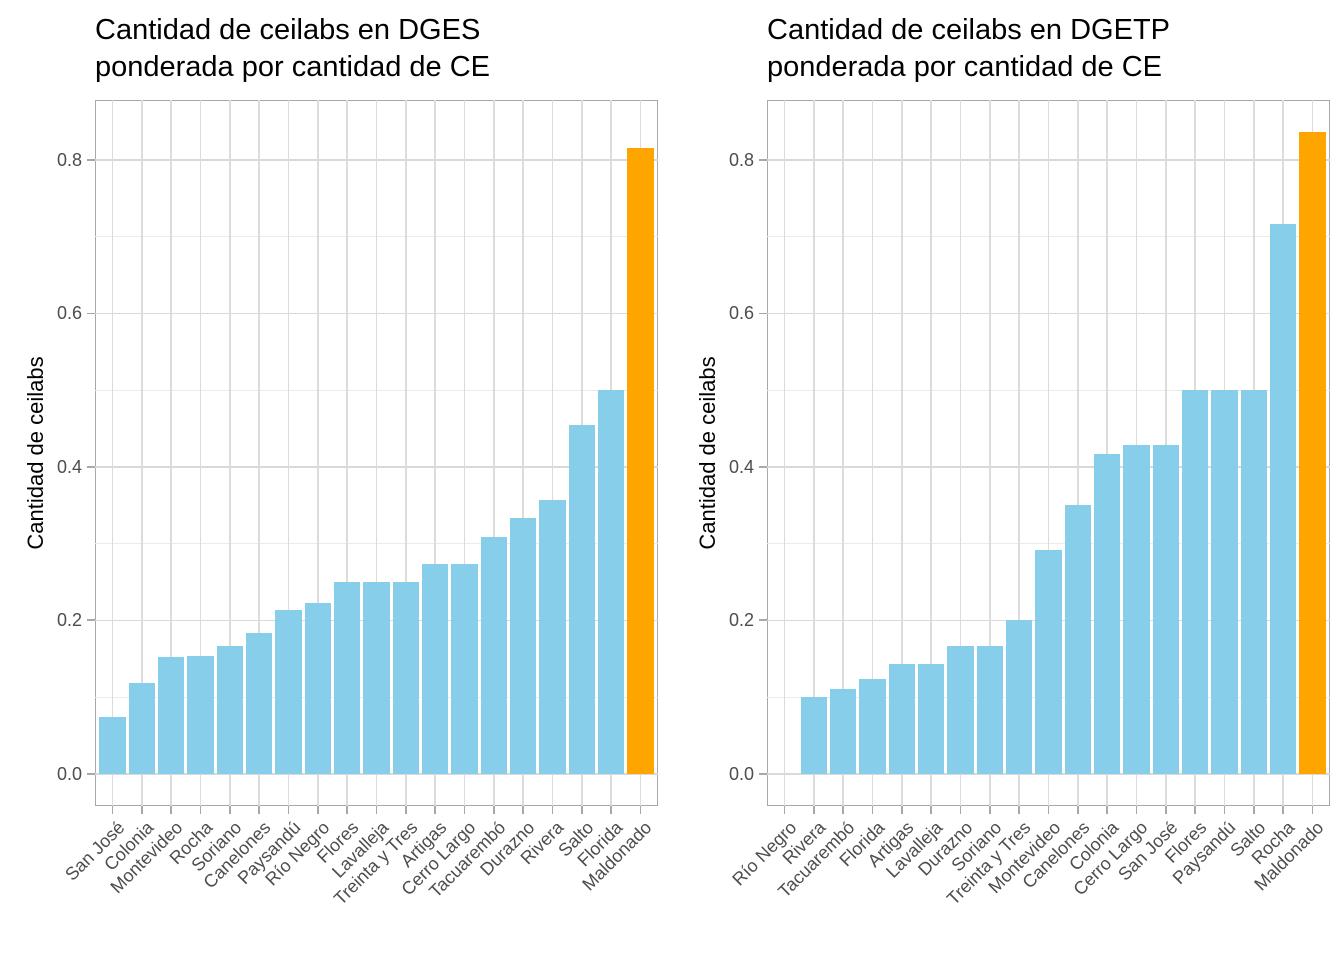 Image resolution: width=1344 pixels, height=960 pixels. Describe the element at coordinates (288, 30) in the screenshot. I see `chart-title-line1: Cantidad de ceilabs en DGES` at that location.